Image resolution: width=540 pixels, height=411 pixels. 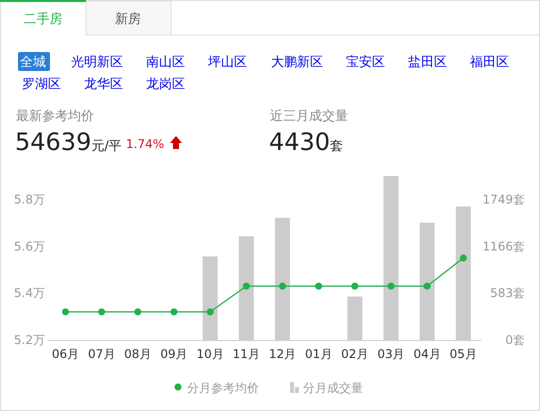 I want to click on legend-label: 分月成交量, so click(x=333, y=388).